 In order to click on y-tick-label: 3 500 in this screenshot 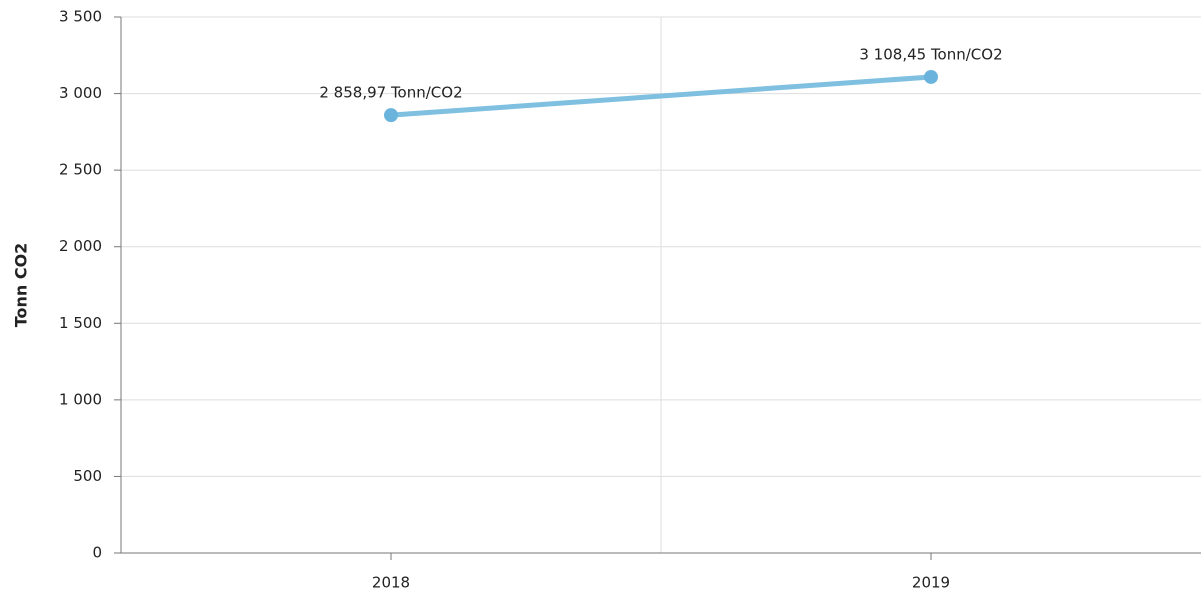, I will do `click(80, 17)`.